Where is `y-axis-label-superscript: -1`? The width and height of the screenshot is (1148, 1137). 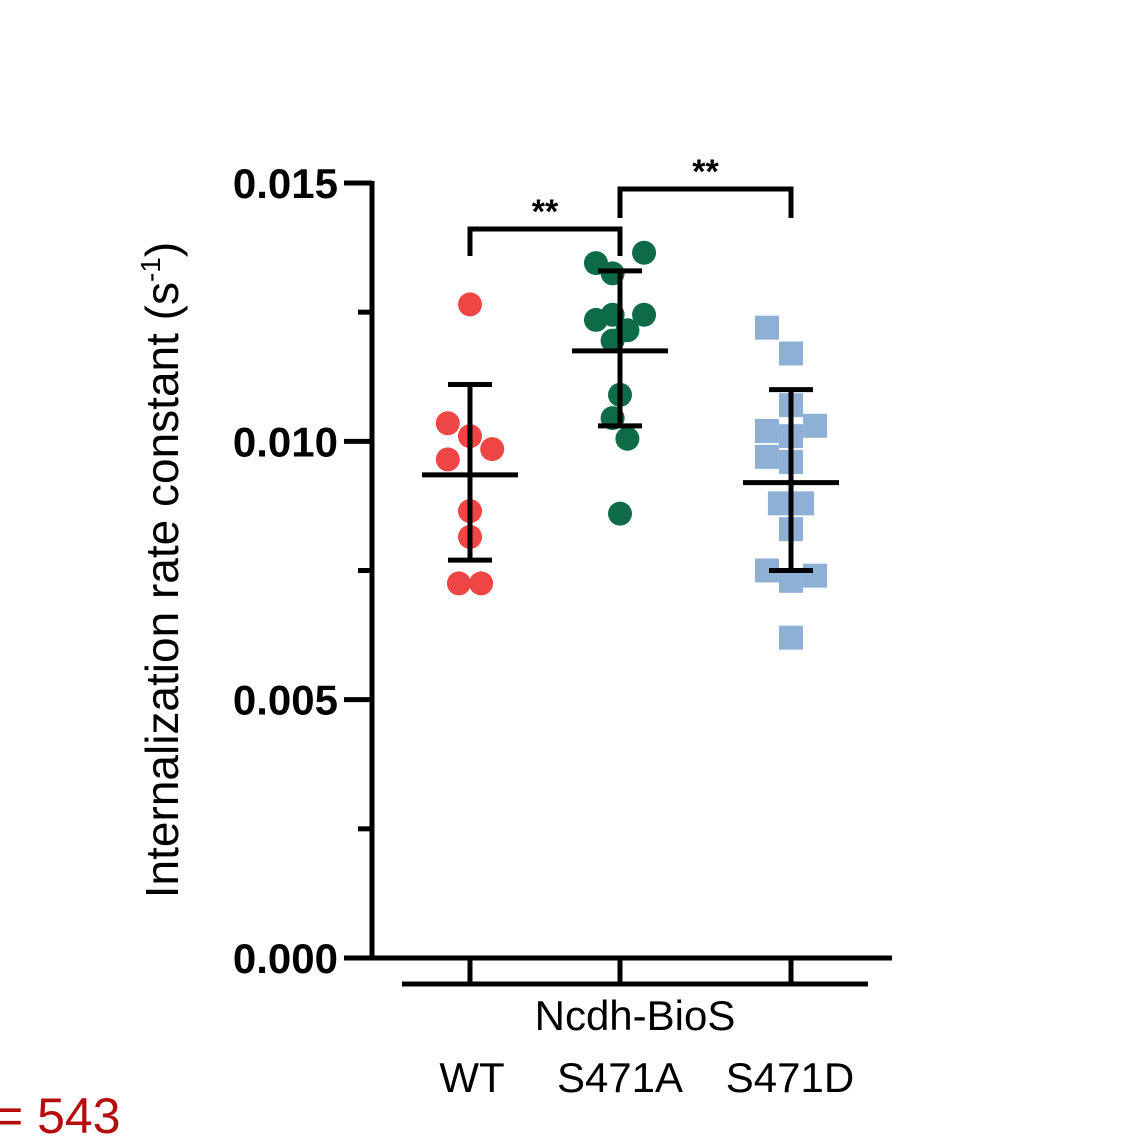 y-axis-label-superscript: -1 is located at coordinates (150, 269).